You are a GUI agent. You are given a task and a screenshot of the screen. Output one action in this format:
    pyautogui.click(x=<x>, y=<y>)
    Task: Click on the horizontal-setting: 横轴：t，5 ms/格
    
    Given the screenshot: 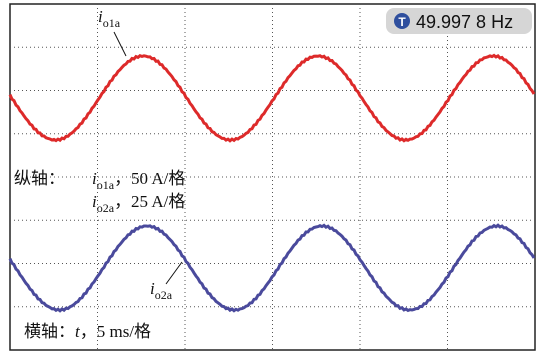 What is the action you would take?
    pyautogui.click(x=87, y=331)
    